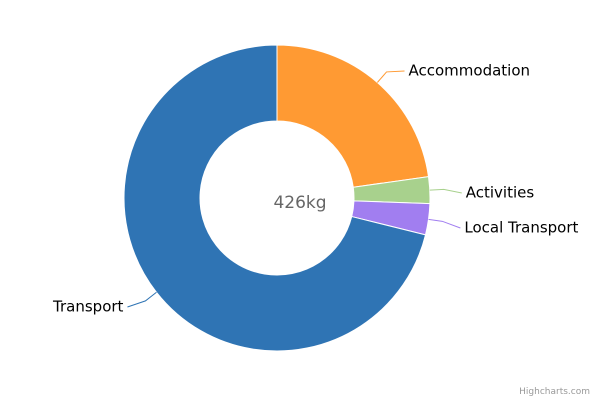  I want to click on credits: Highcharts.com, so click(554, 392).